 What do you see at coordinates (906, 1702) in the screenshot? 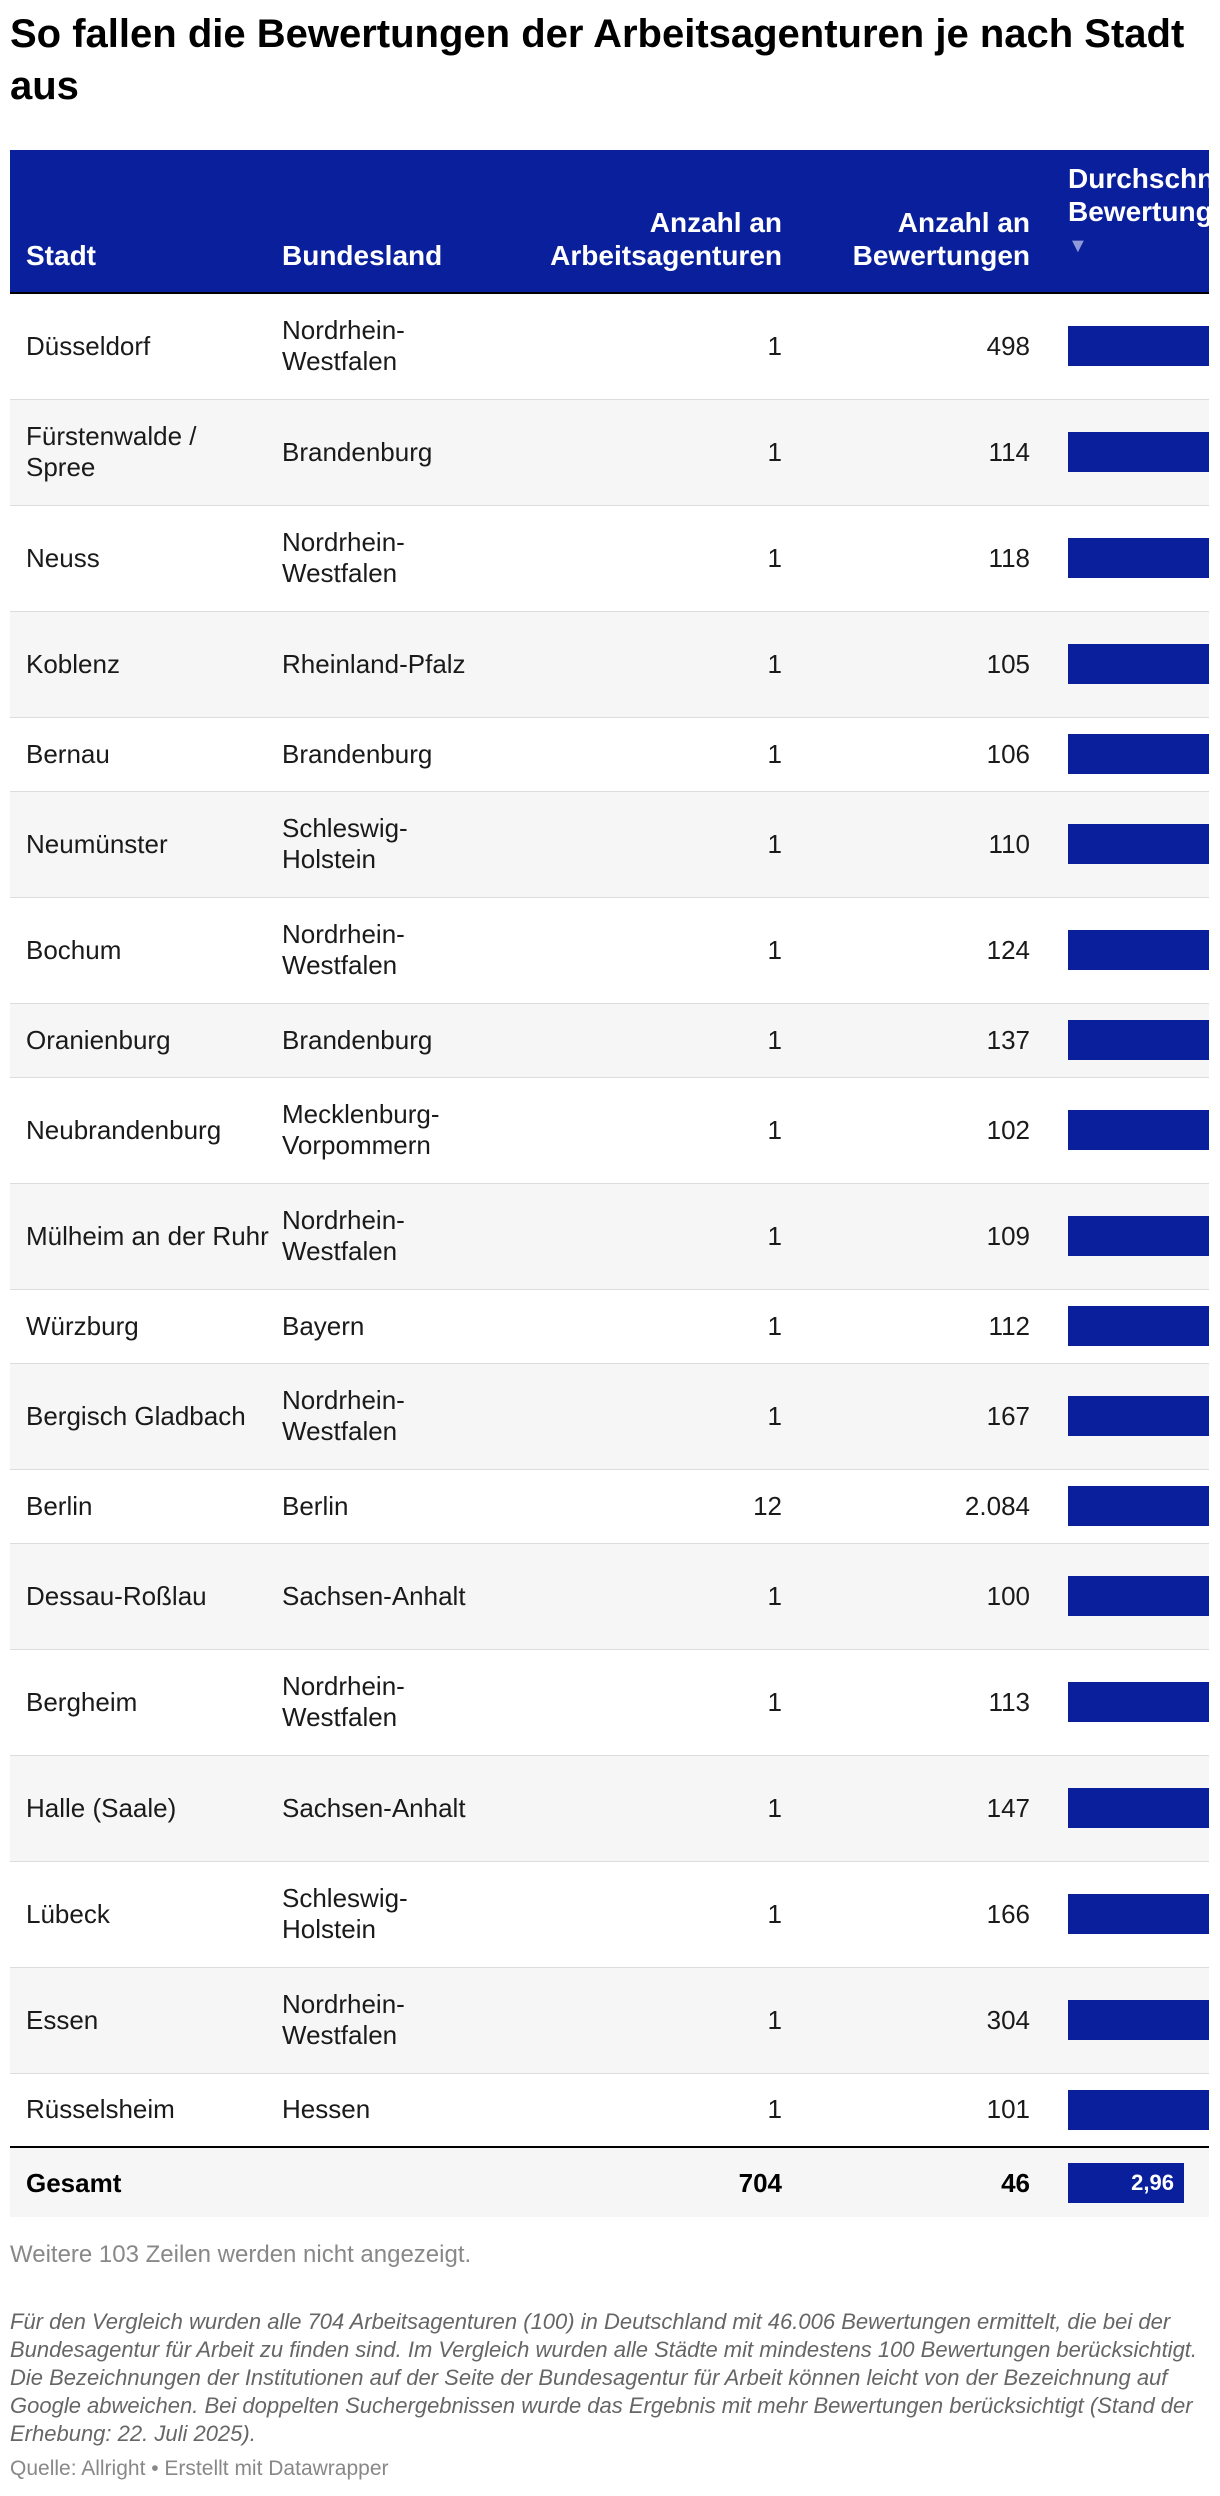
I see `cell-bewertungen: 113` at bounding box center [906, 1702].